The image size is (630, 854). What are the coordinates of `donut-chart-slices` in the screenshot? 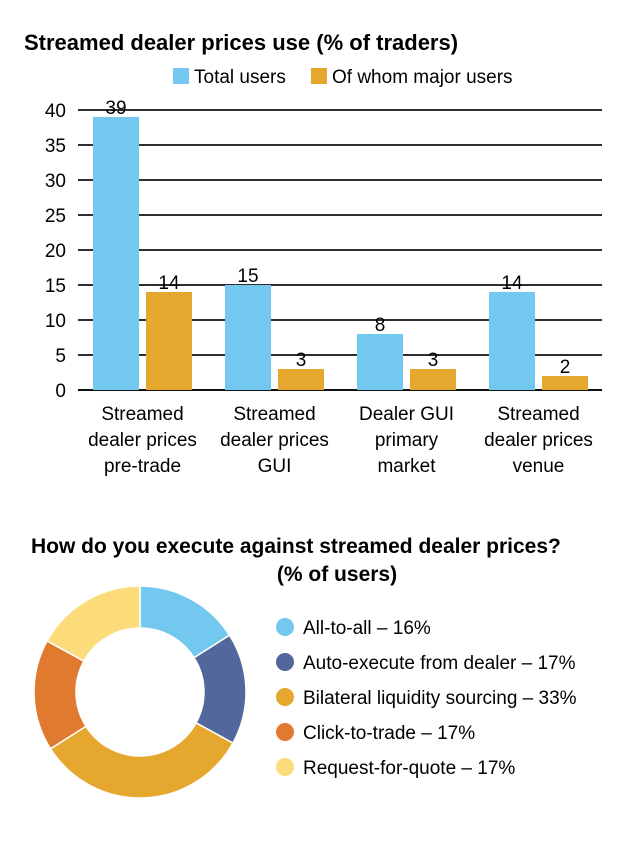 It's located at (140, 692).